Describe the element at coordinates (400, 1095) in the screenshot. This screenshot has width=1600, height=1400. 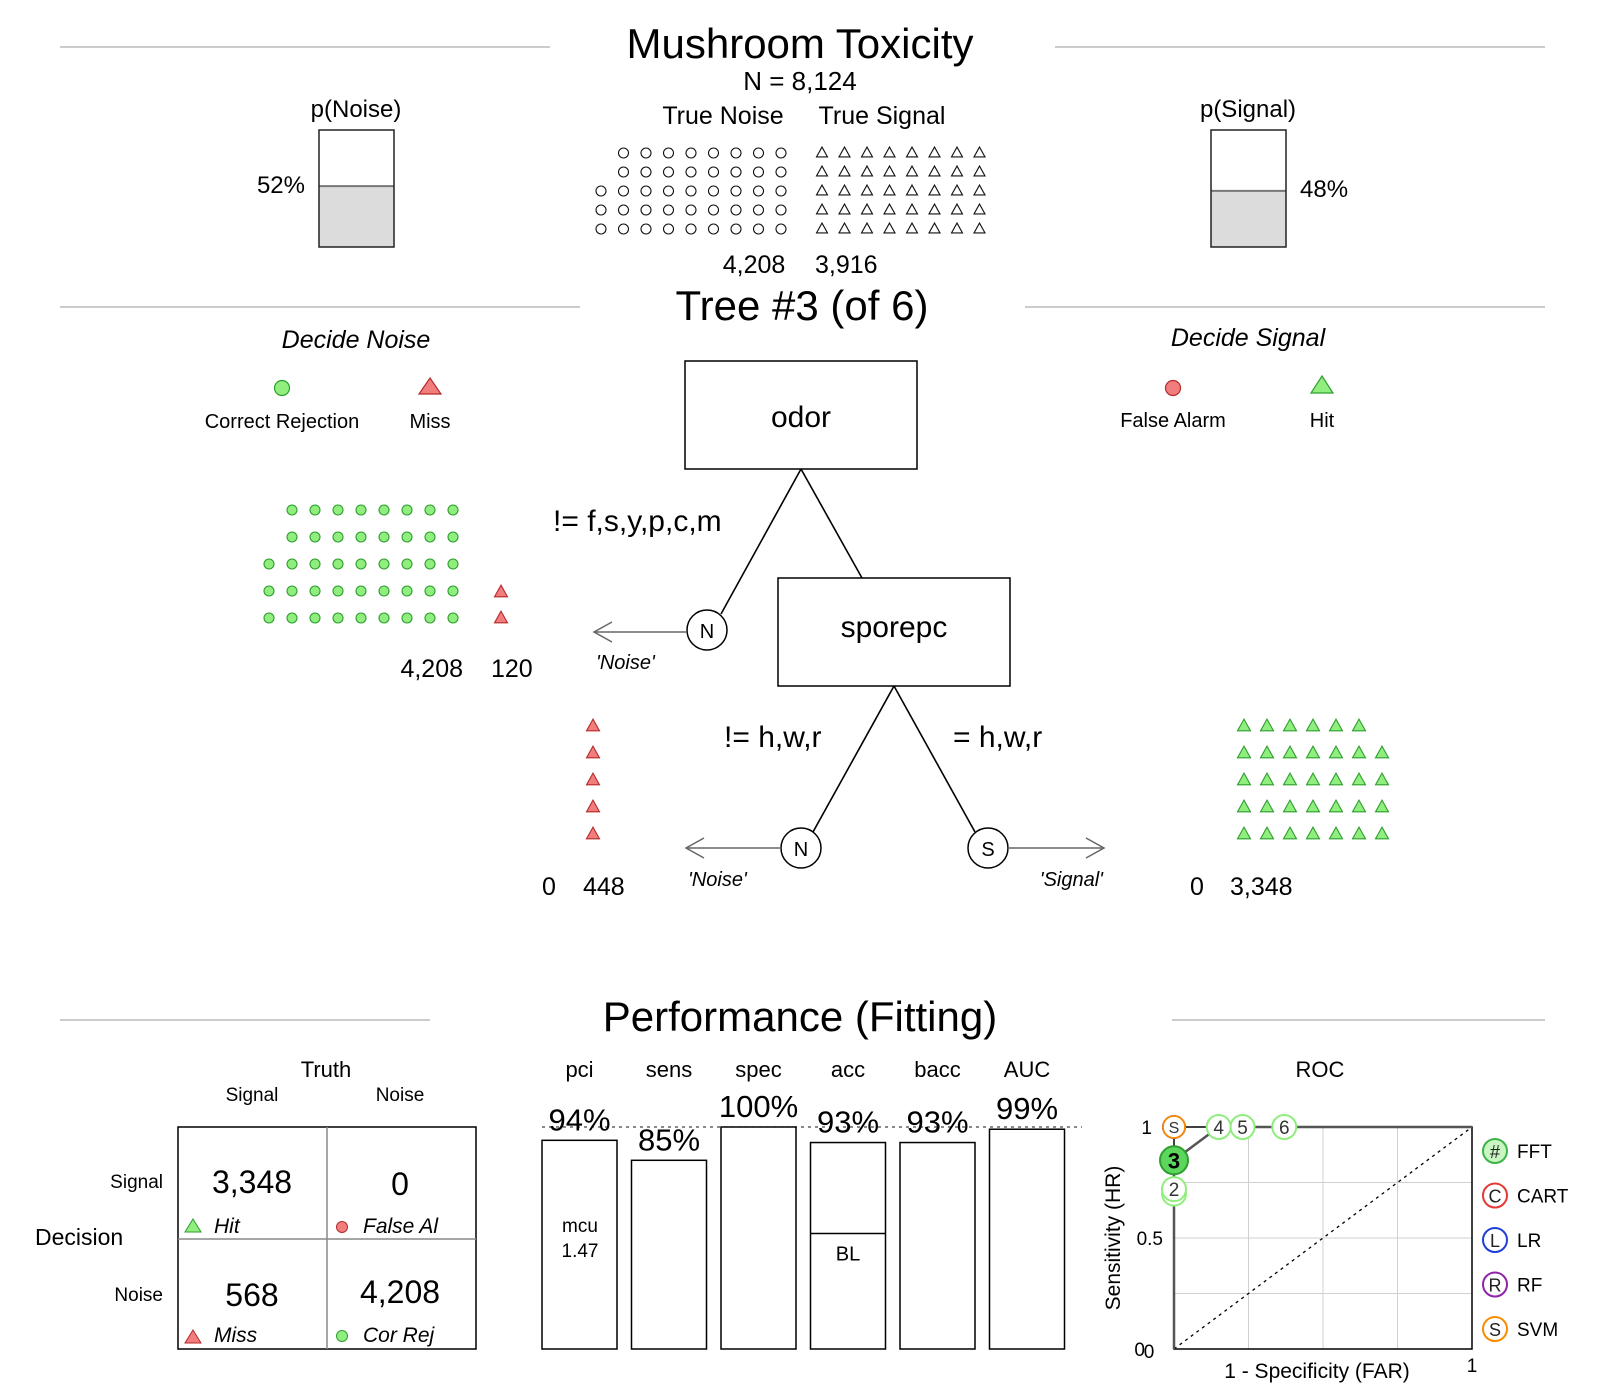
I see `col-noise-label: Noise` at that location.